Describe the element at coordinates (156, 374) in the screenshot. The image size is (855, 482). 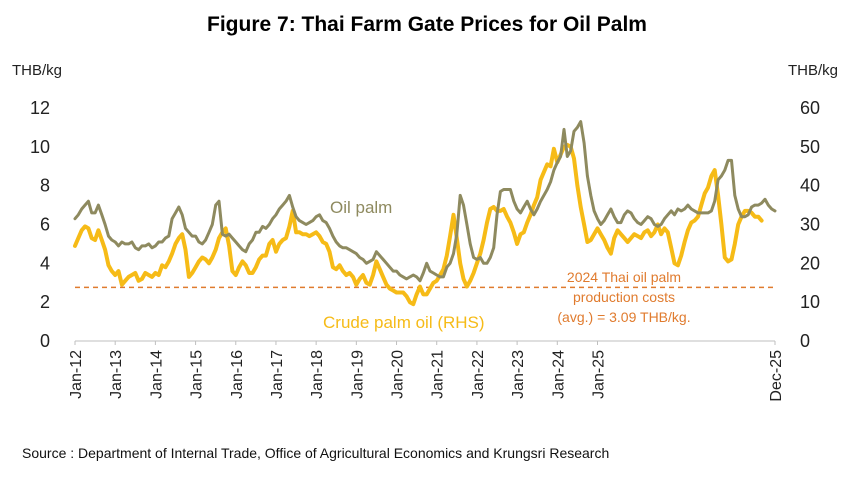
I see `x-tick-label: Jan-14` at that location.